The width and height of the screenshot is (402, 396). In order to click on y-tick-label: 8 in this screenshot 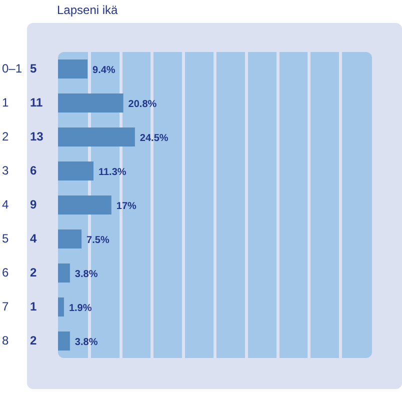, I will do `click(5, 340)`.